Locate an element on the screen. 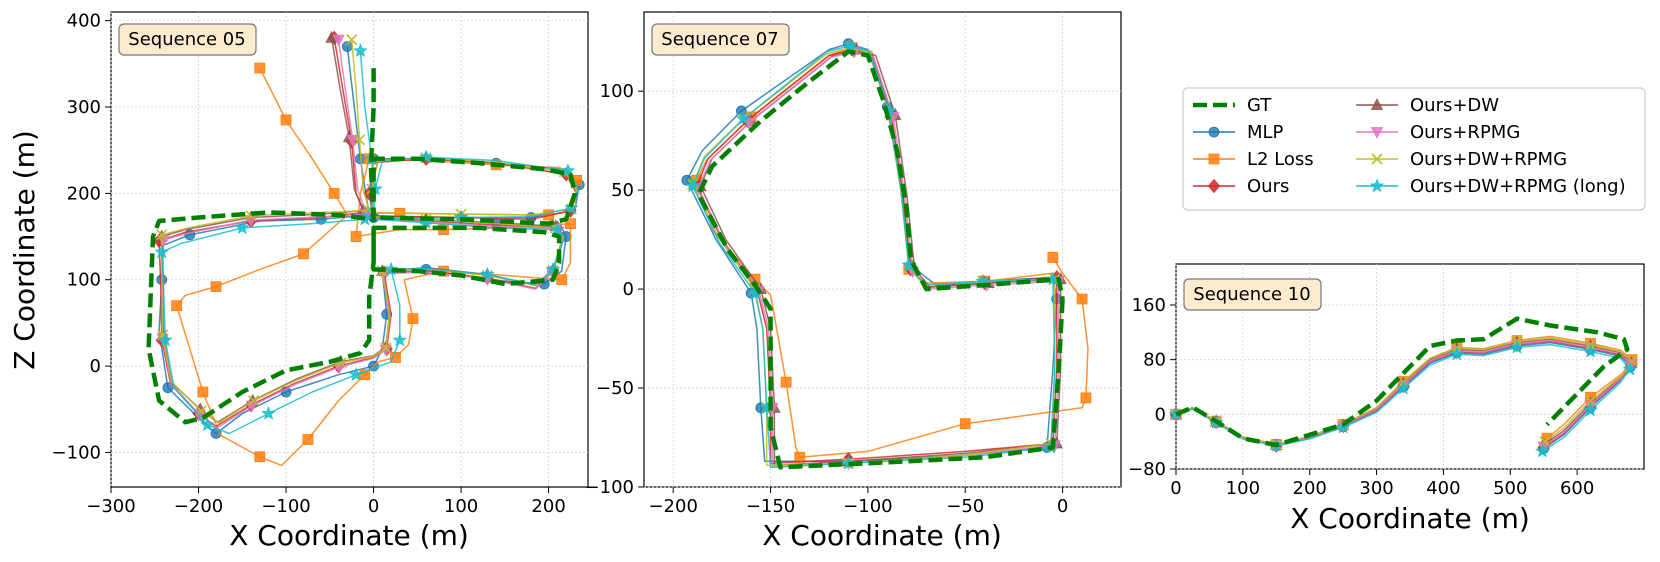  legend-label-long: Ours+DW+RPMG (long) is located at coordinates (1518, 186).